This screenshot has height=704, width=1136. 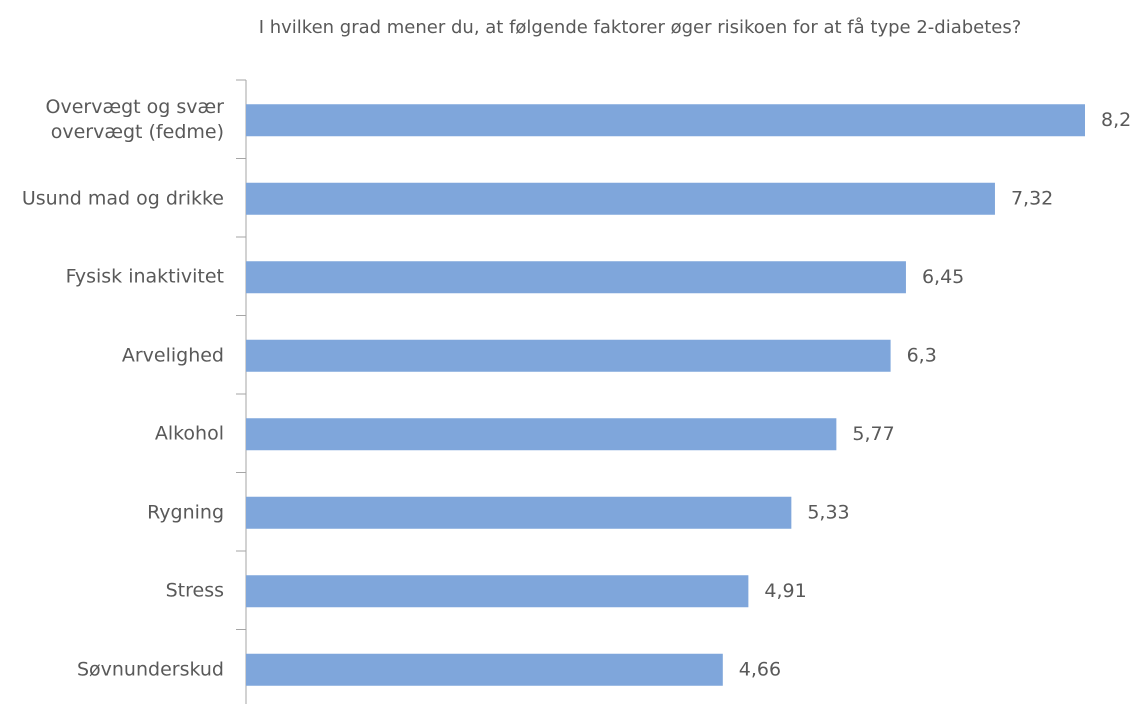 I want to click on category-label: Fysisk inaktivitet, so click(x=144, y=276).